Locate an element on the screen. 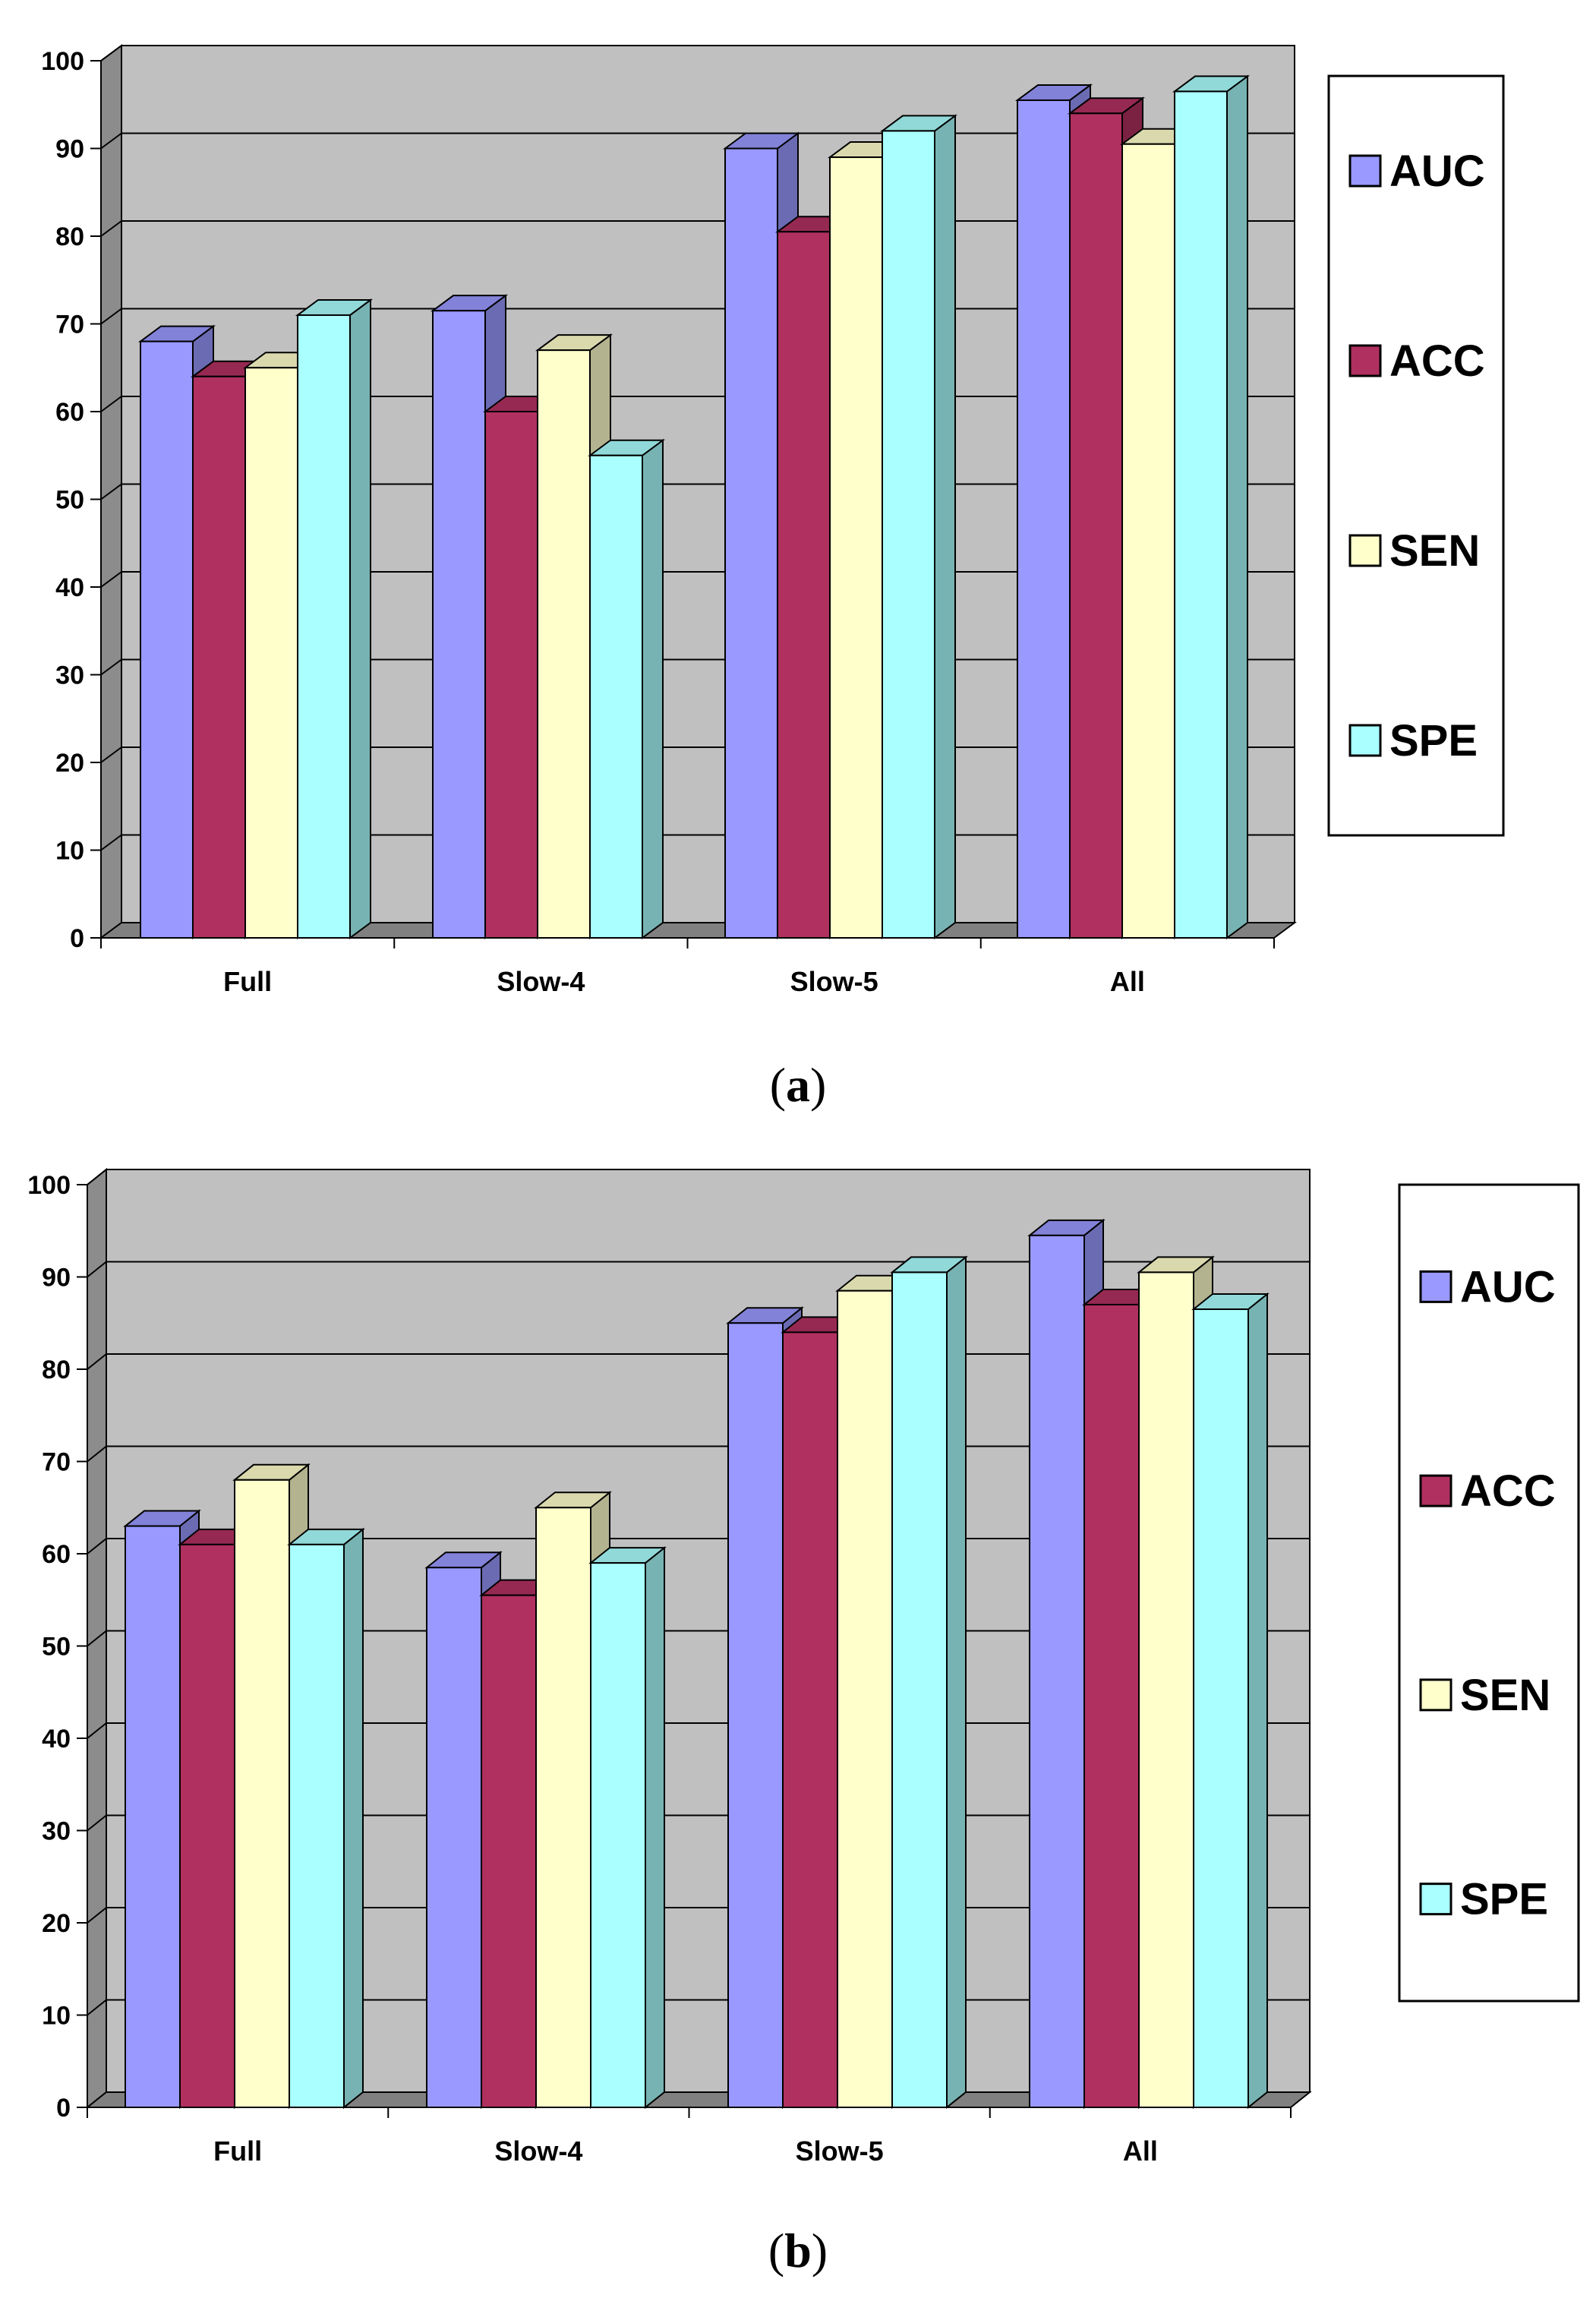  legend-label-spe: SPE is located at coordinates (1433, 740).